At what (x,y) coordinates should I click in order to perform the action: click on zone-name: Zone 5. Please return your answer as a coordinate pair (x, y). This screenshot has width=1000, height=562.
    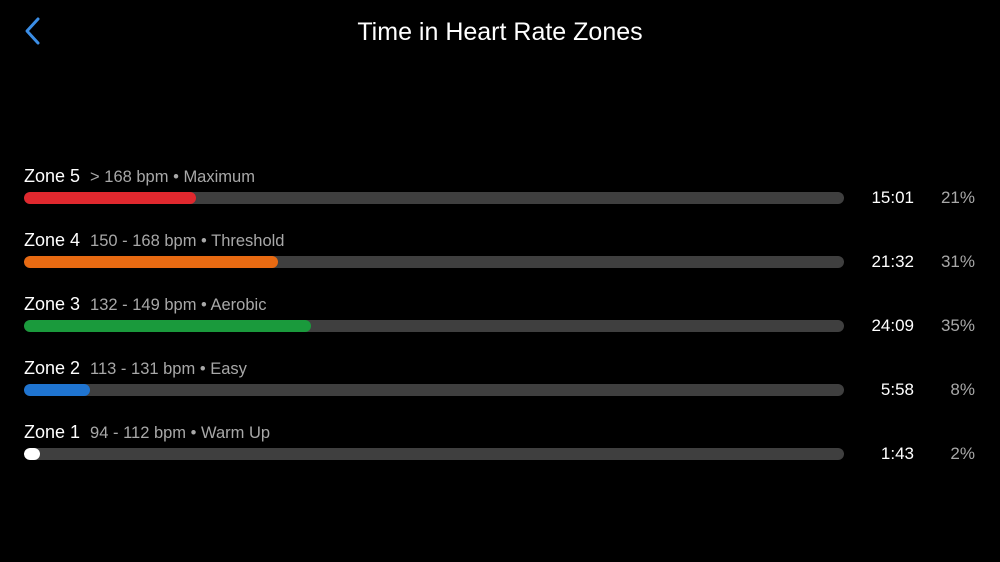
    Looking at the image, I should click on (52, 176).